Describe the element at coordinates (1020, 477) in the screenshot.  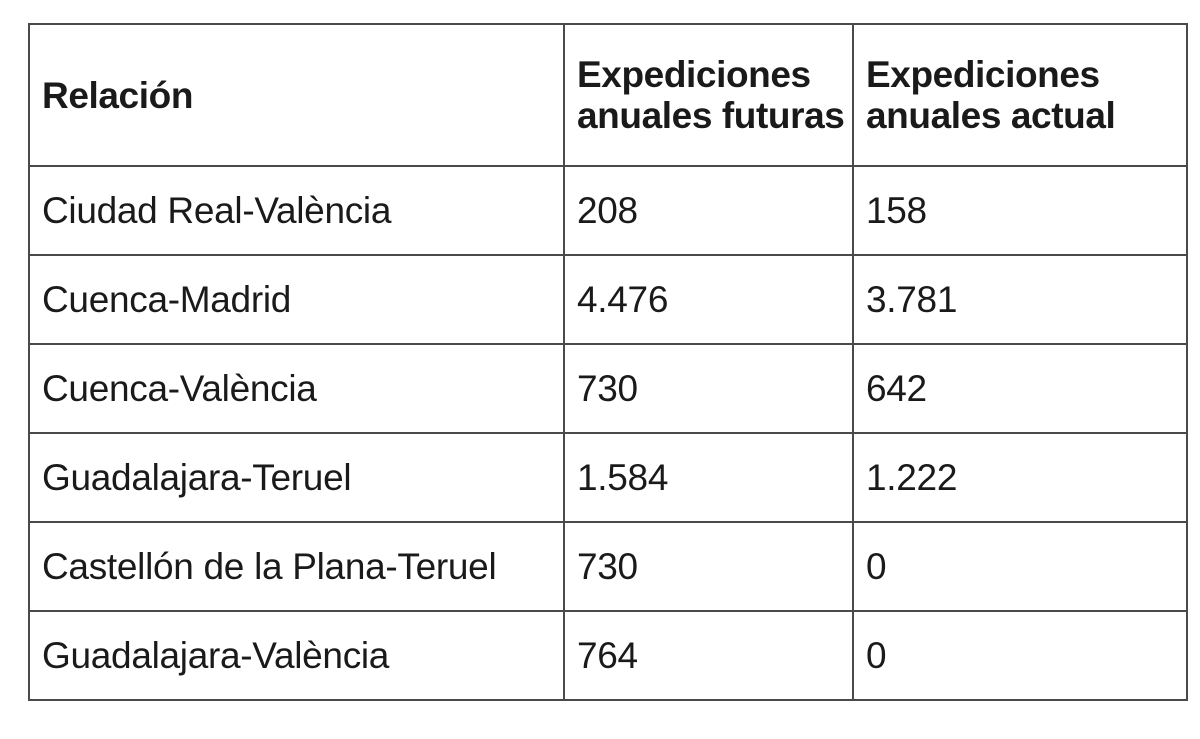
I see `cell-actual: 1.222` at that location.